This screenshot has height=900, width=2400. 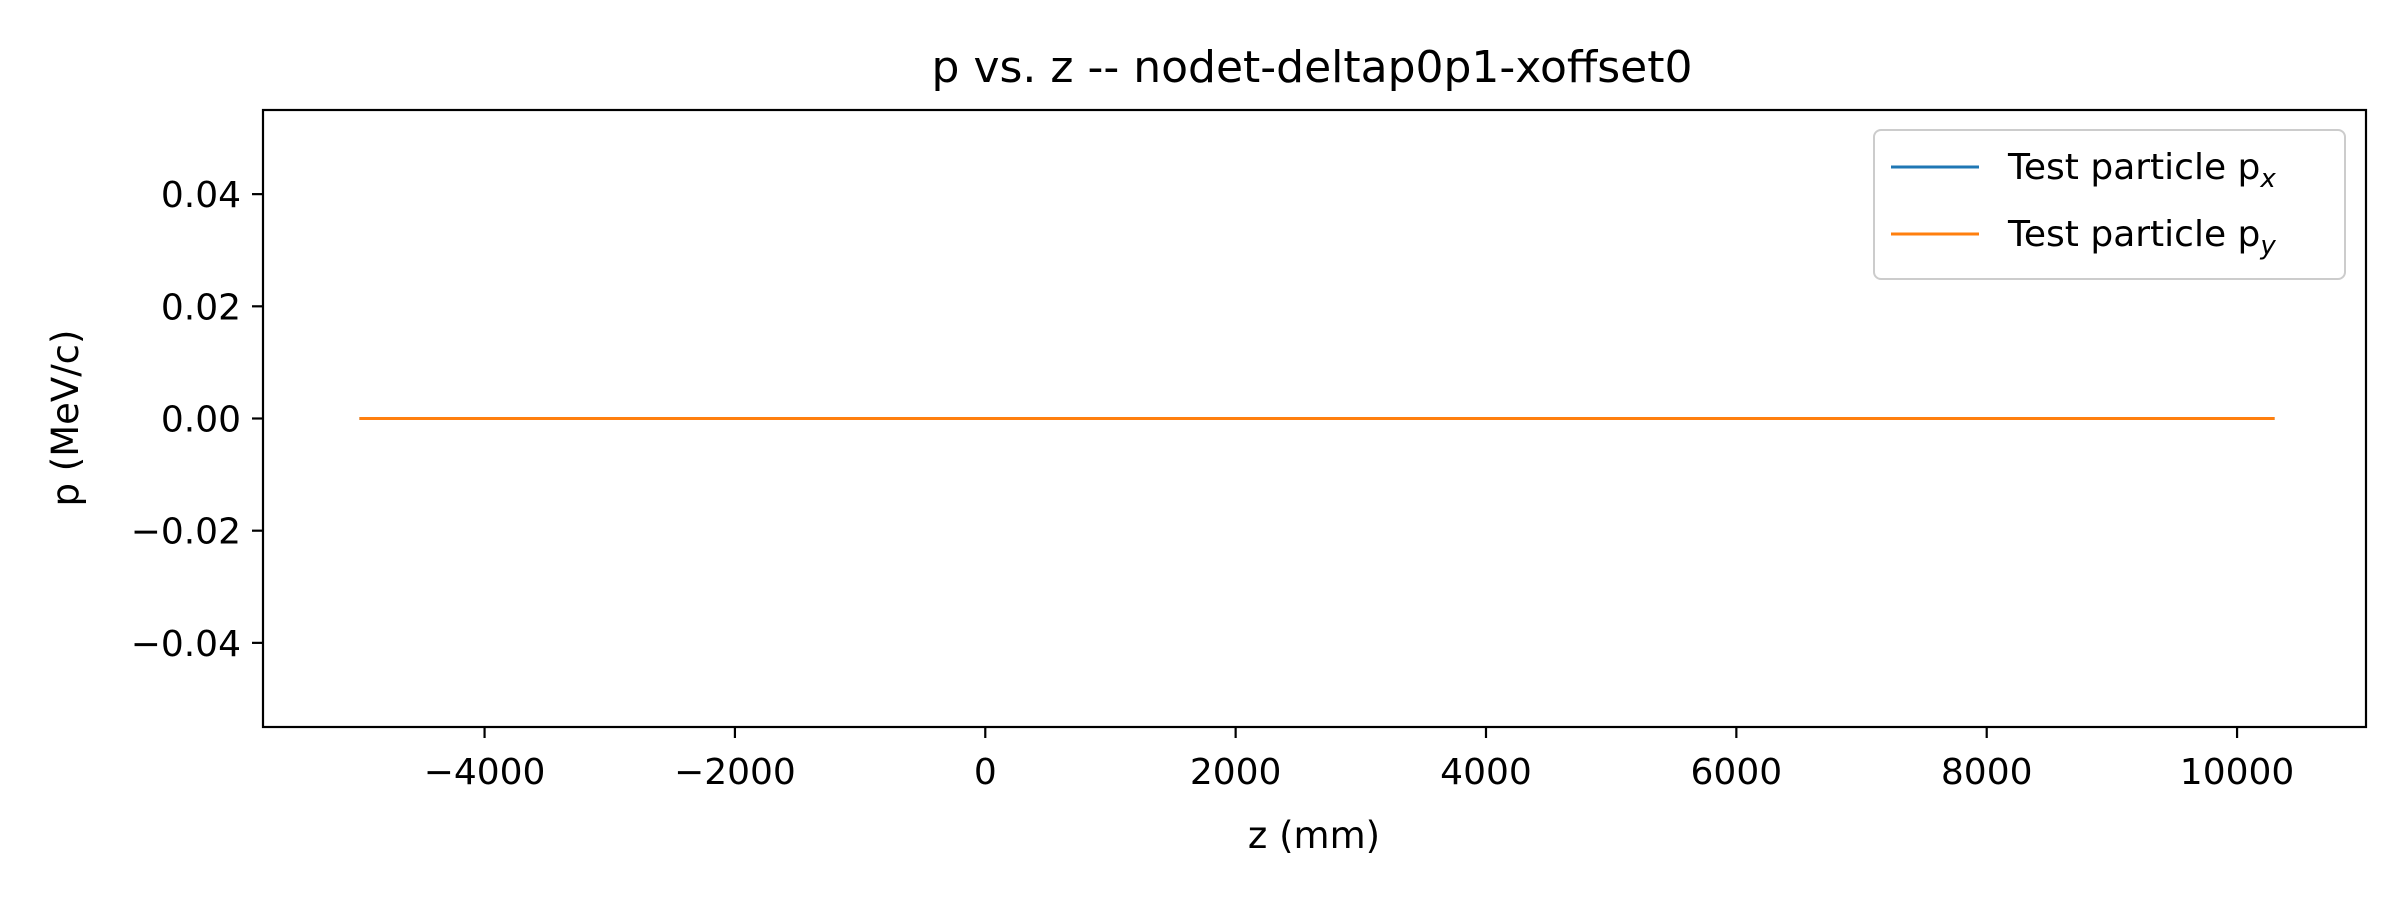 I want to click on x-tick-label: 0, so click(x=985, y=772).